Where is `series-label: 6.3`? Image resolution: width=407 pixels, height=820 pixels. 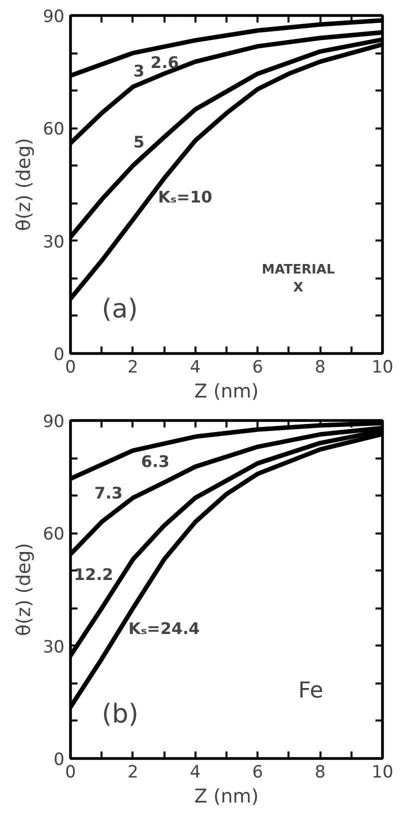
series-label: 6.3 is located at coordinates (155, 462).